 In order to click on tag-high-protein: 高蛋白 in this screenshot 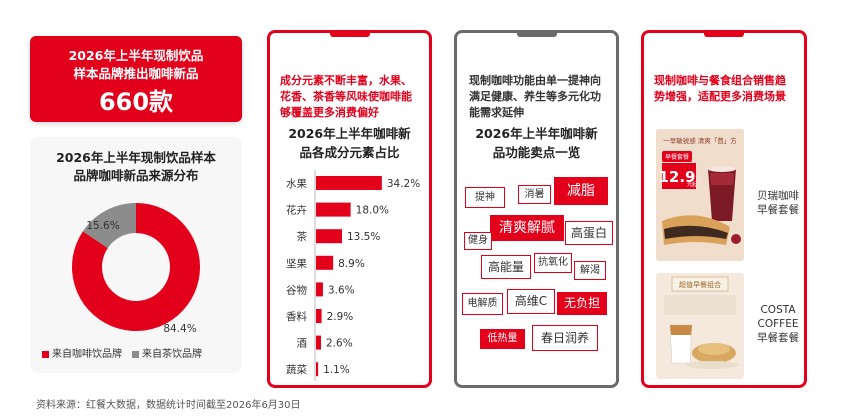, I will do `click(589, 233)`.